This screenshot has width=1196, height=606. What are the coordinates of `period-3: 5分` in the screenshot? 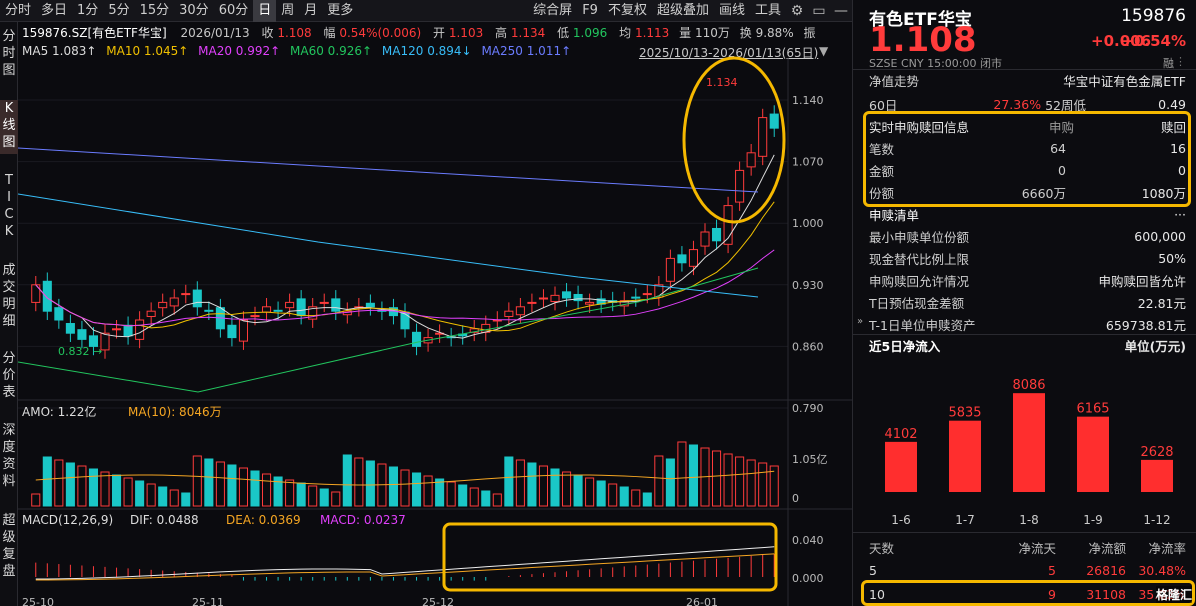 It's located at (119, 10).